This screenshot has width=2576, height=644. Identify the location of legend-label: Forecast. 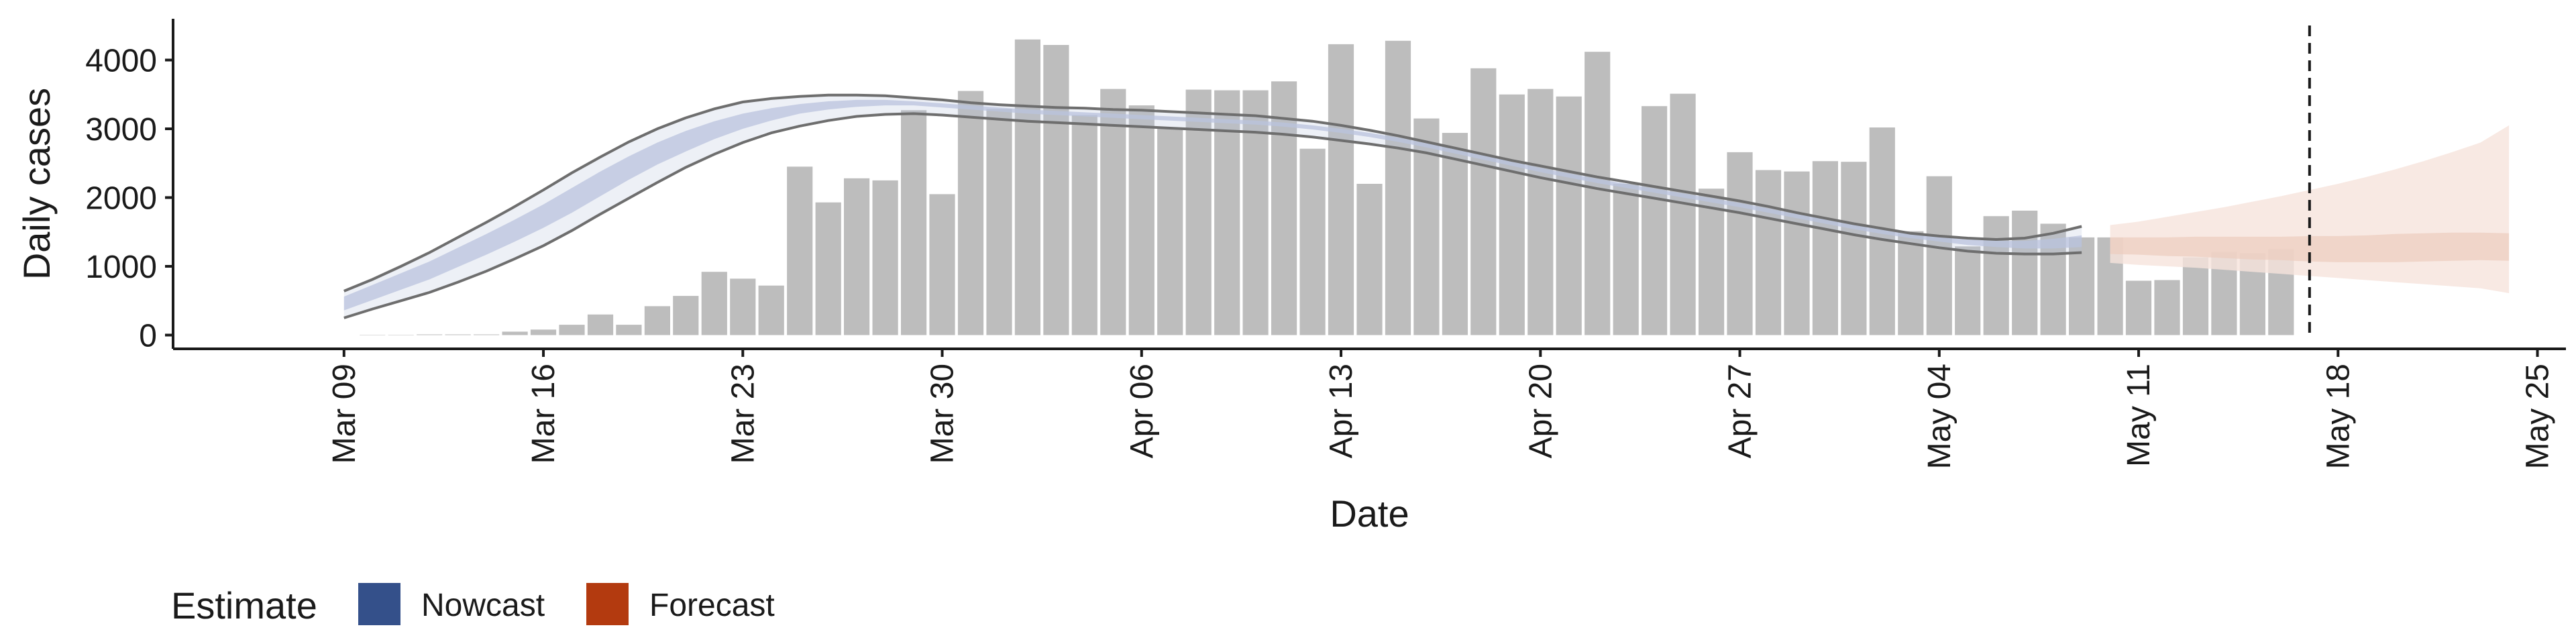
(712, 605).